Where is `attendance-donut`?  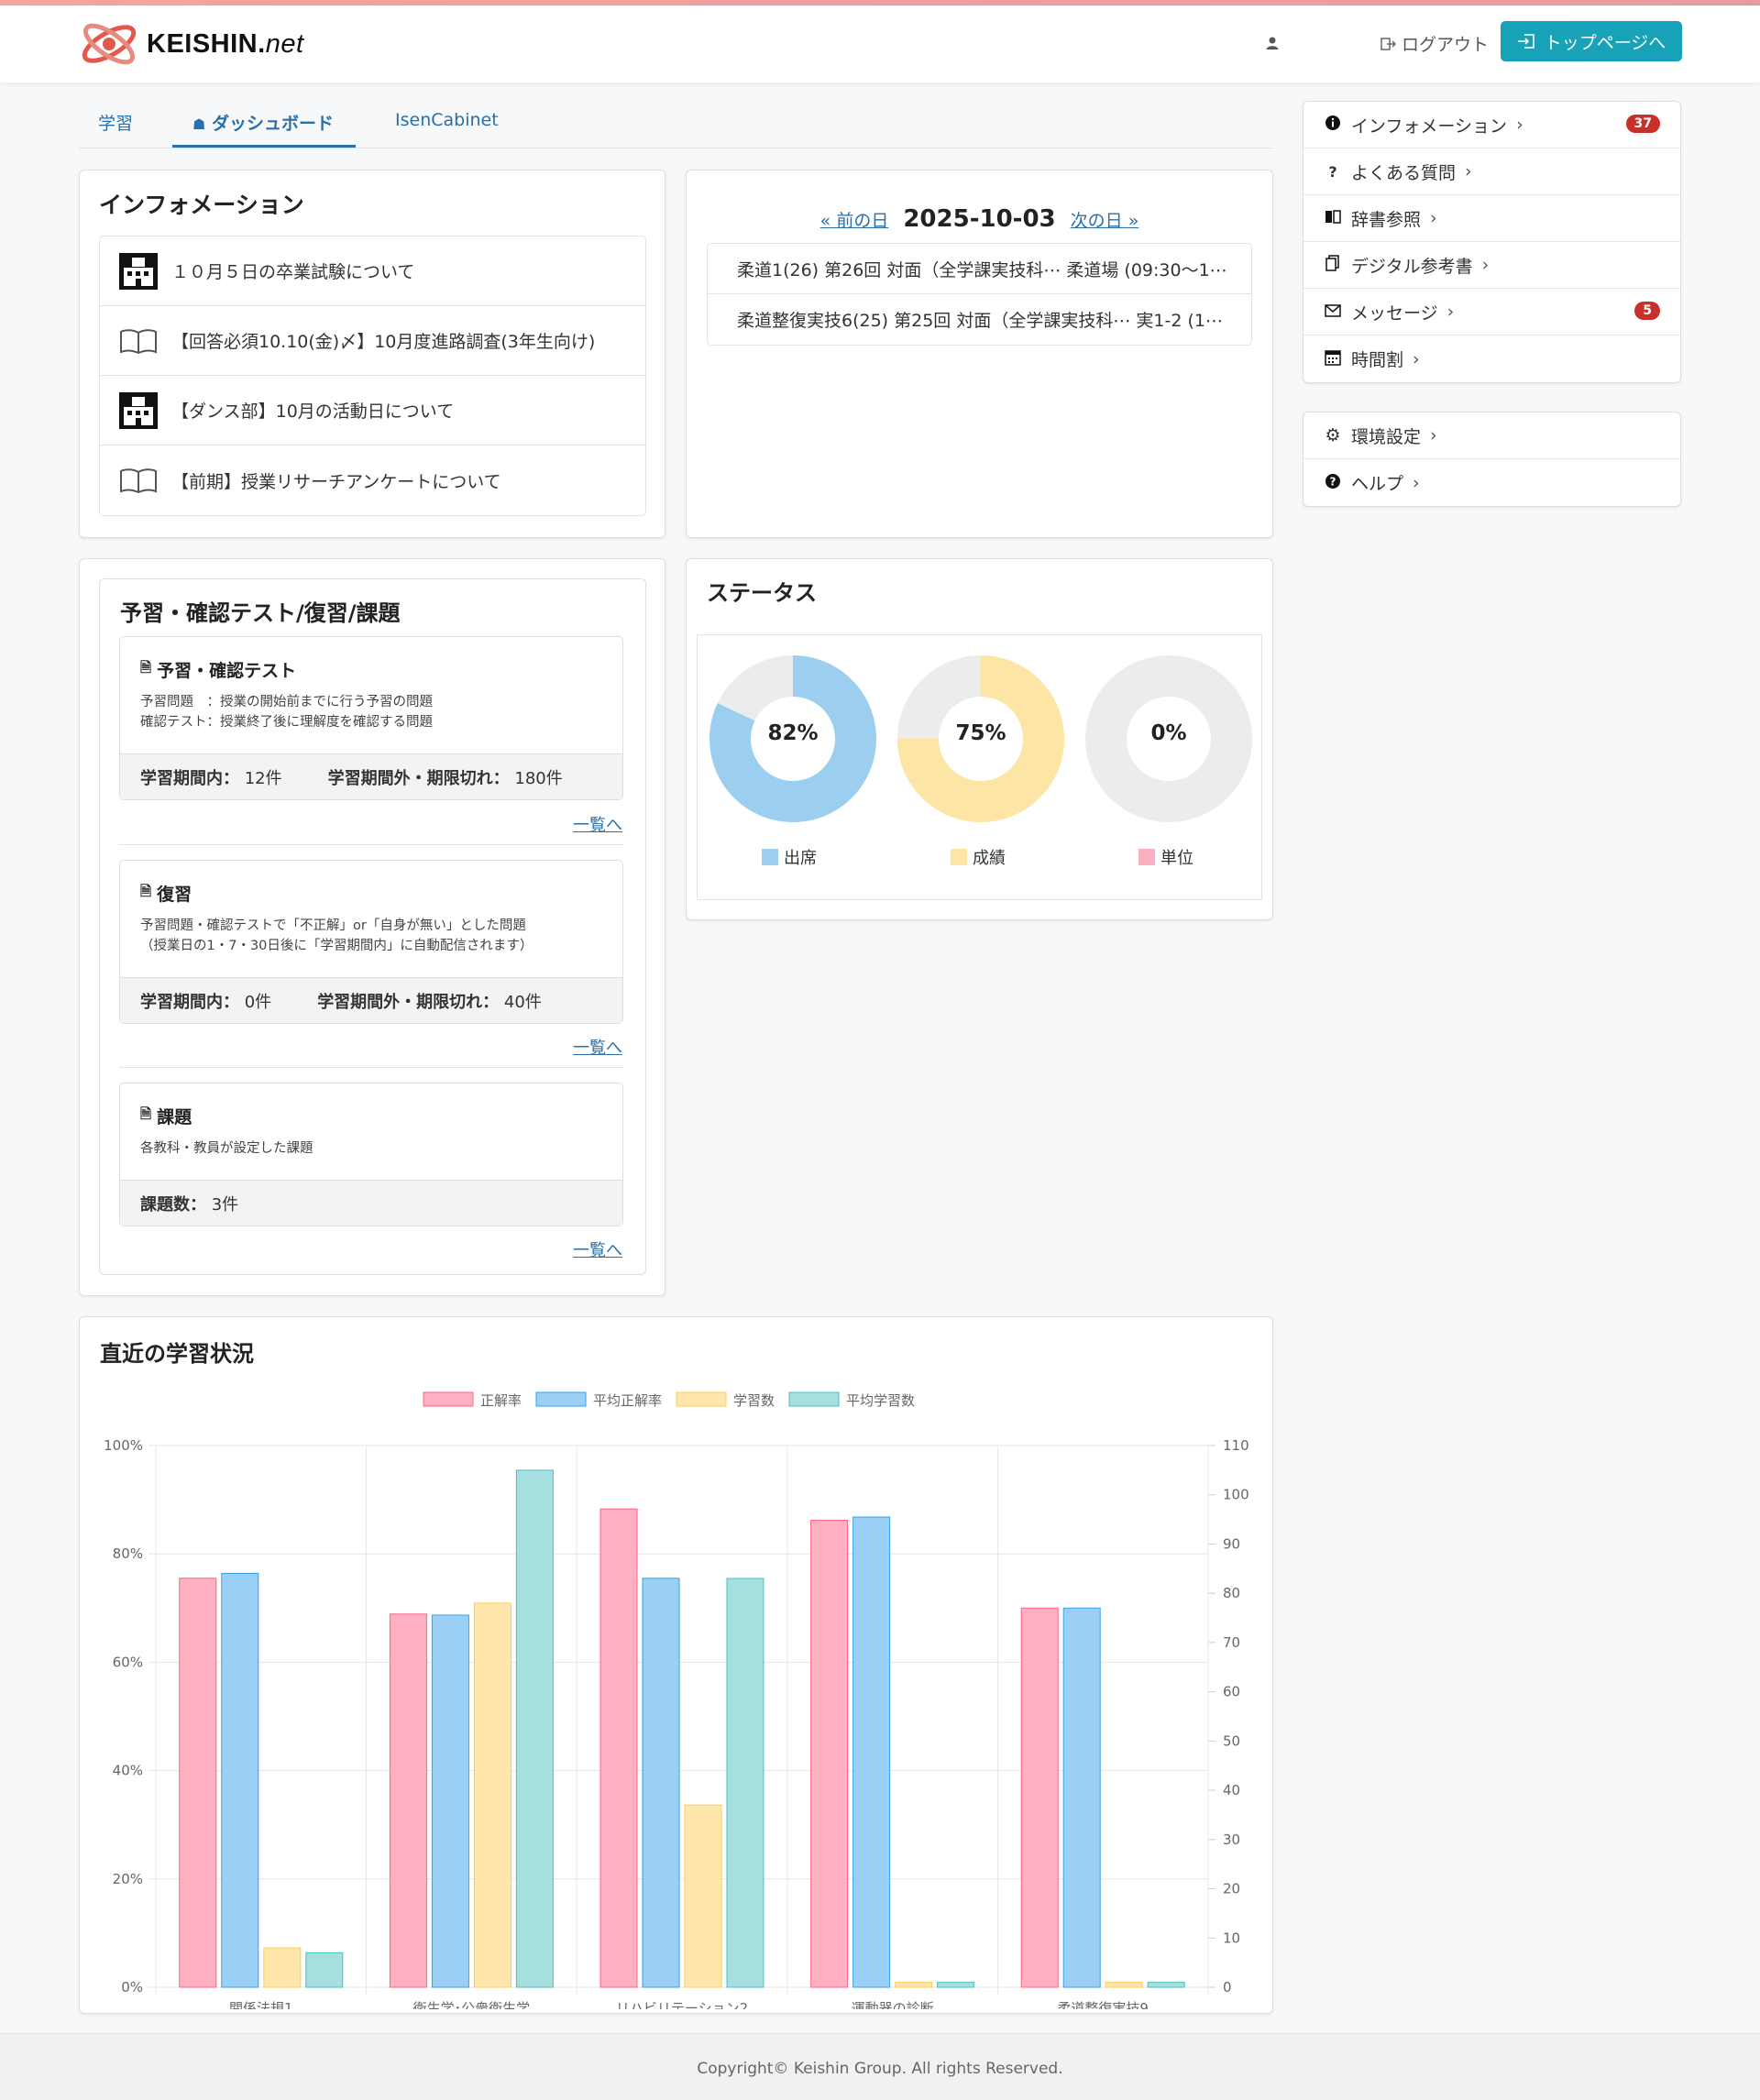 attendance-donut is located at coordinates (793, 738).